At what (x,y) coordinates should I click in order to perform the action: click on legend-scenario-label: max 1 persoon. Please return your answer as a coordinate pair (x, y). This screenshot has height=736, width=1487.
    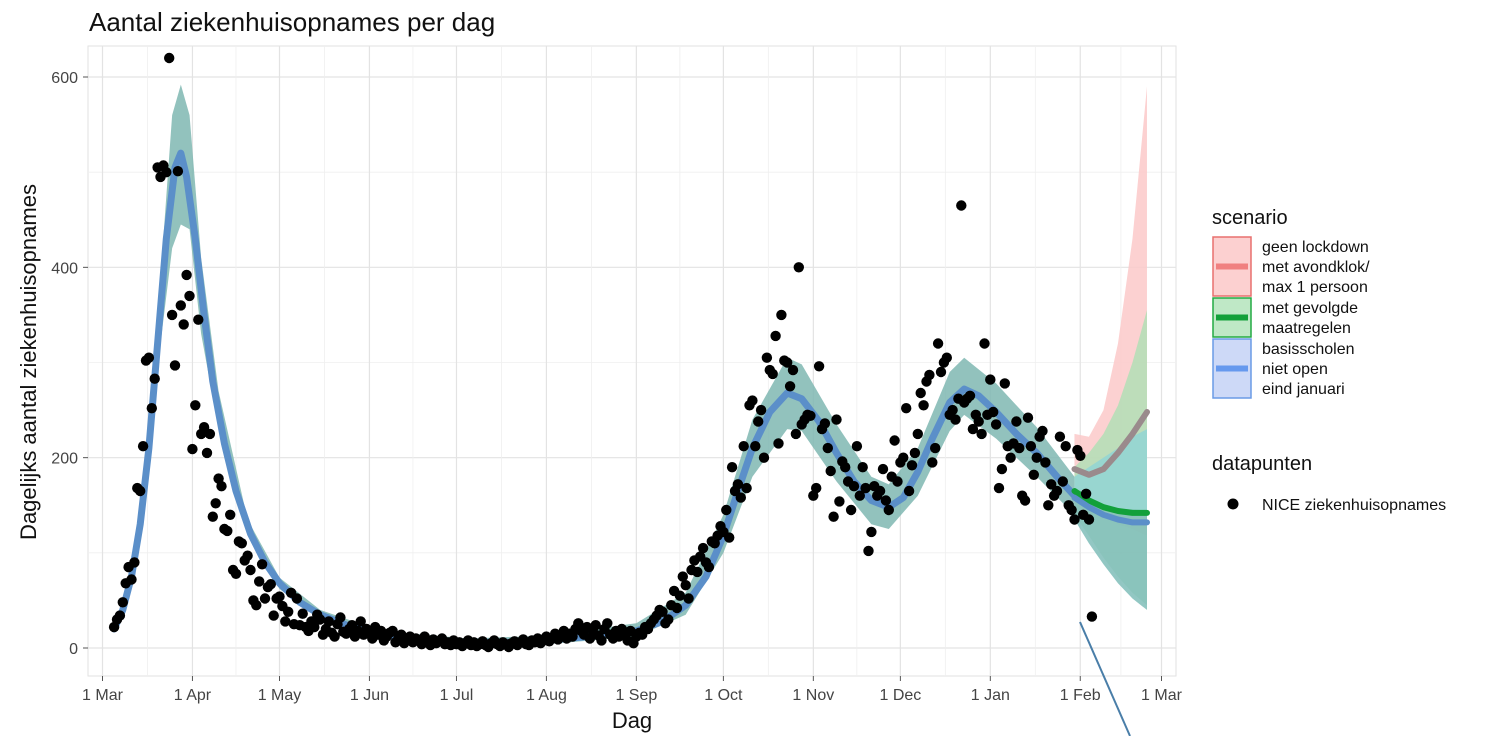
    Looking at the image, I should click on (1315, 287).